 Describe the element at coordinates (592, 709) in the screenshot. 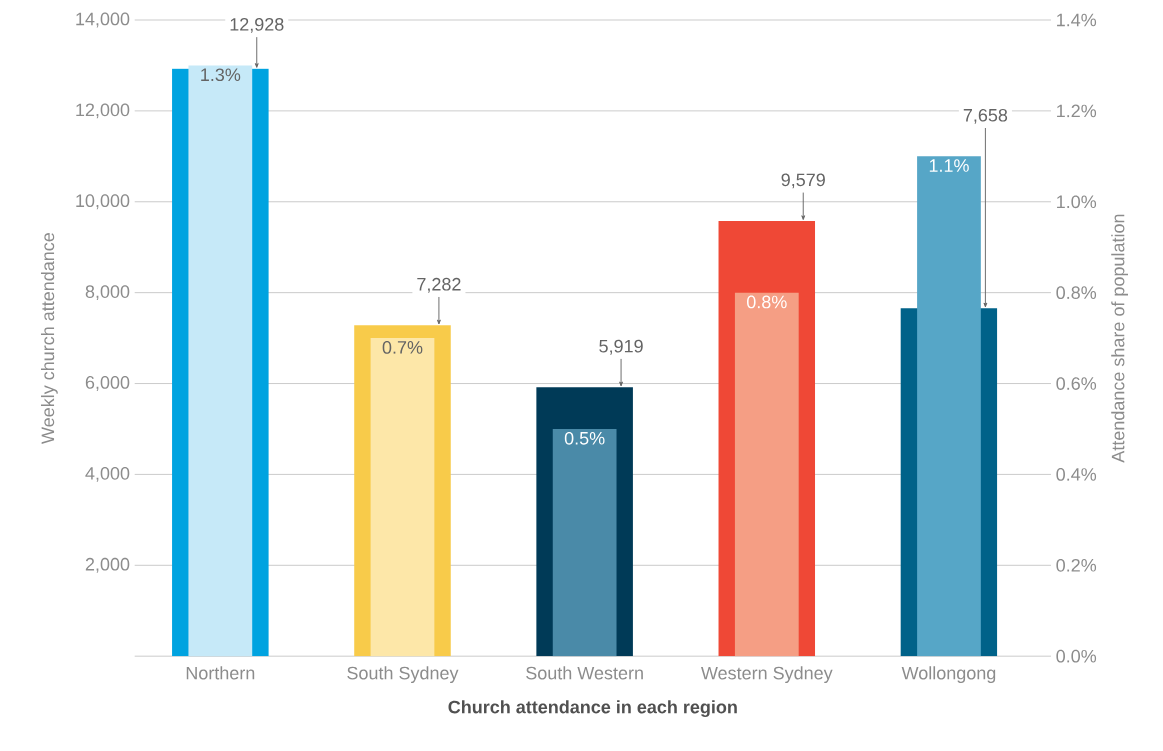

I see `x-axis-title: Church attendance in each region` at that location.